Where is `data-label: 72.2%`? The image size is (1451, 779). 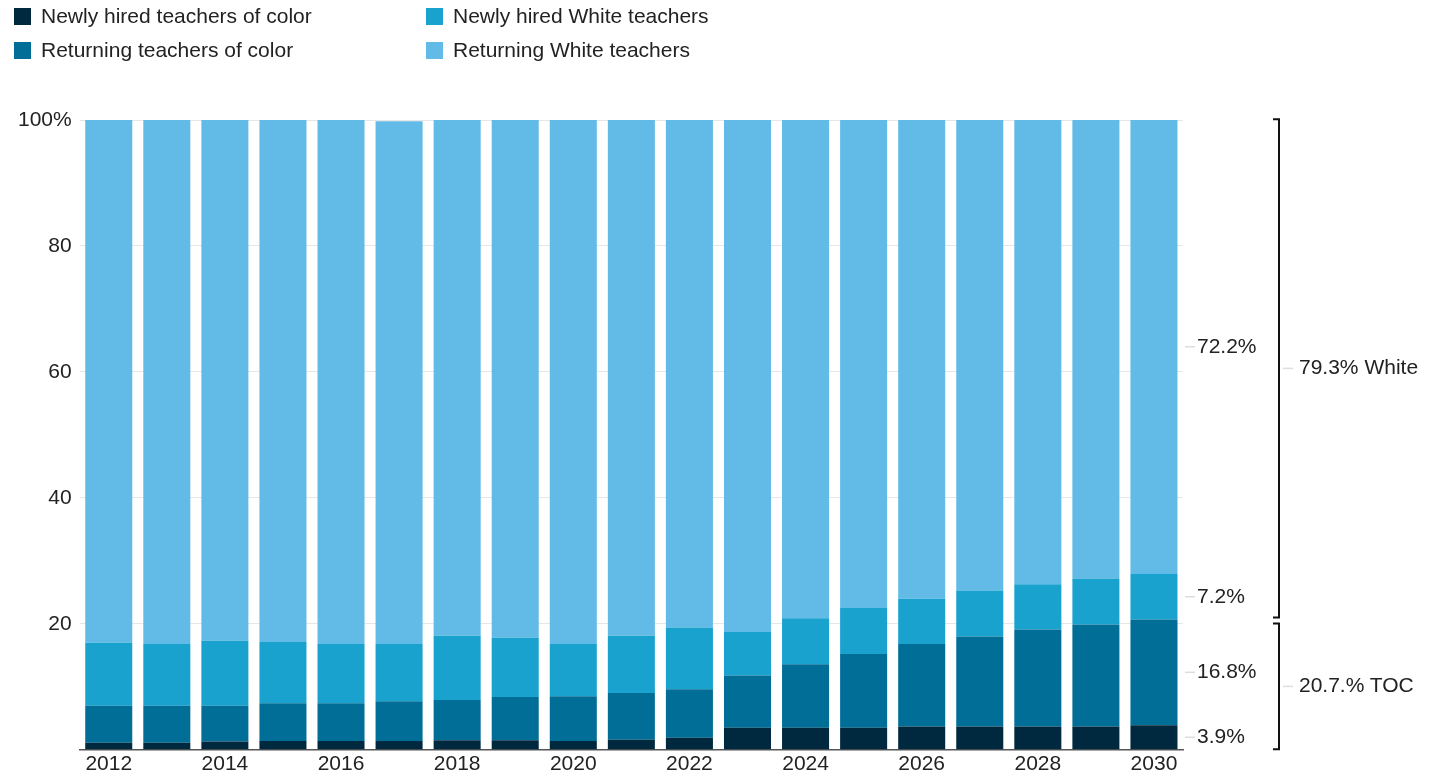
data-label: 72.2% is located at coordinates (1227, 345).